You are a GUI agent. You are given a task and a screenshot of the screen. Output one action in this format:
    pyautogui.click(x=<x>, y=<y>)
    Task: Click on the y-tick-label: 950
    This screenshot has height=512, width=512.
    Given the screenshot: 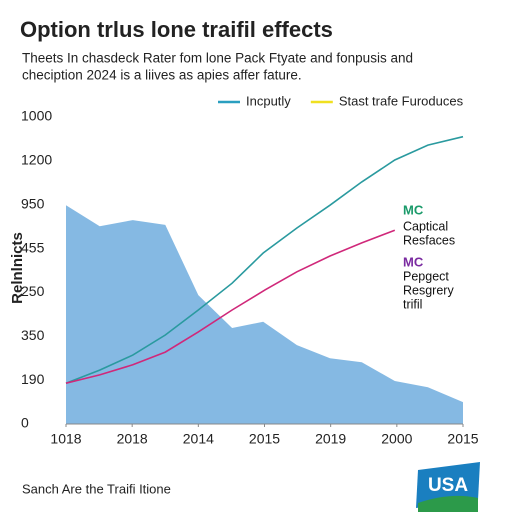 What is the action you would take?
    pyautogui.click(x=33, y=203)
    